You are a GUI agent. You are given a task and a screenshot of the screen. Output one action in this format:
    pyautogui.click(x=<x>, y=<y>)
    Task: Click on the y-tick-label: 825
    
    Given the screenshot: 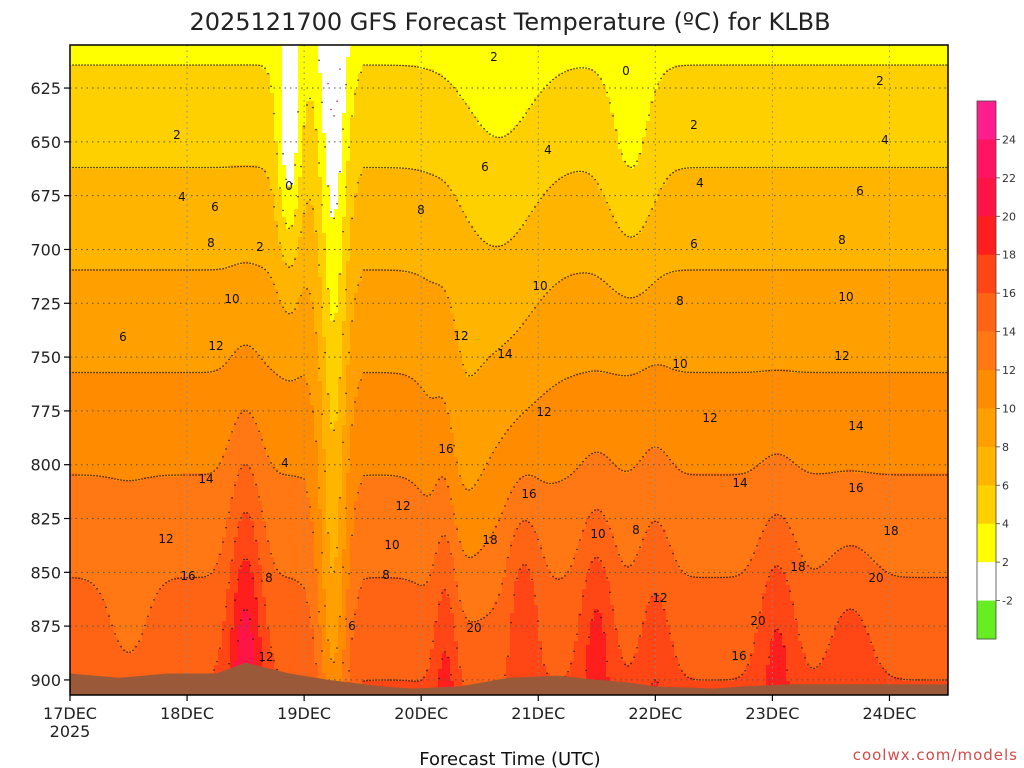 What is the action you would take?
    pyautogui.click(x=45, y=519)
    